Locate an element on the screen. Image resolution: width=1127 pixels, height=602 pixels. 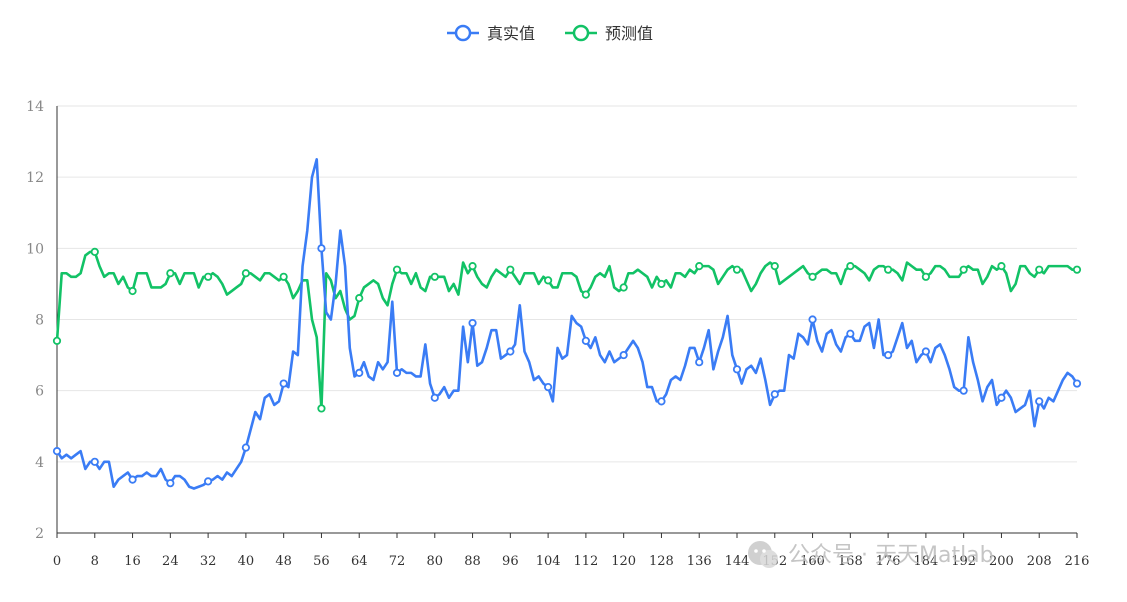
y-tick-label: 6 is located at coordinates (39, 392).